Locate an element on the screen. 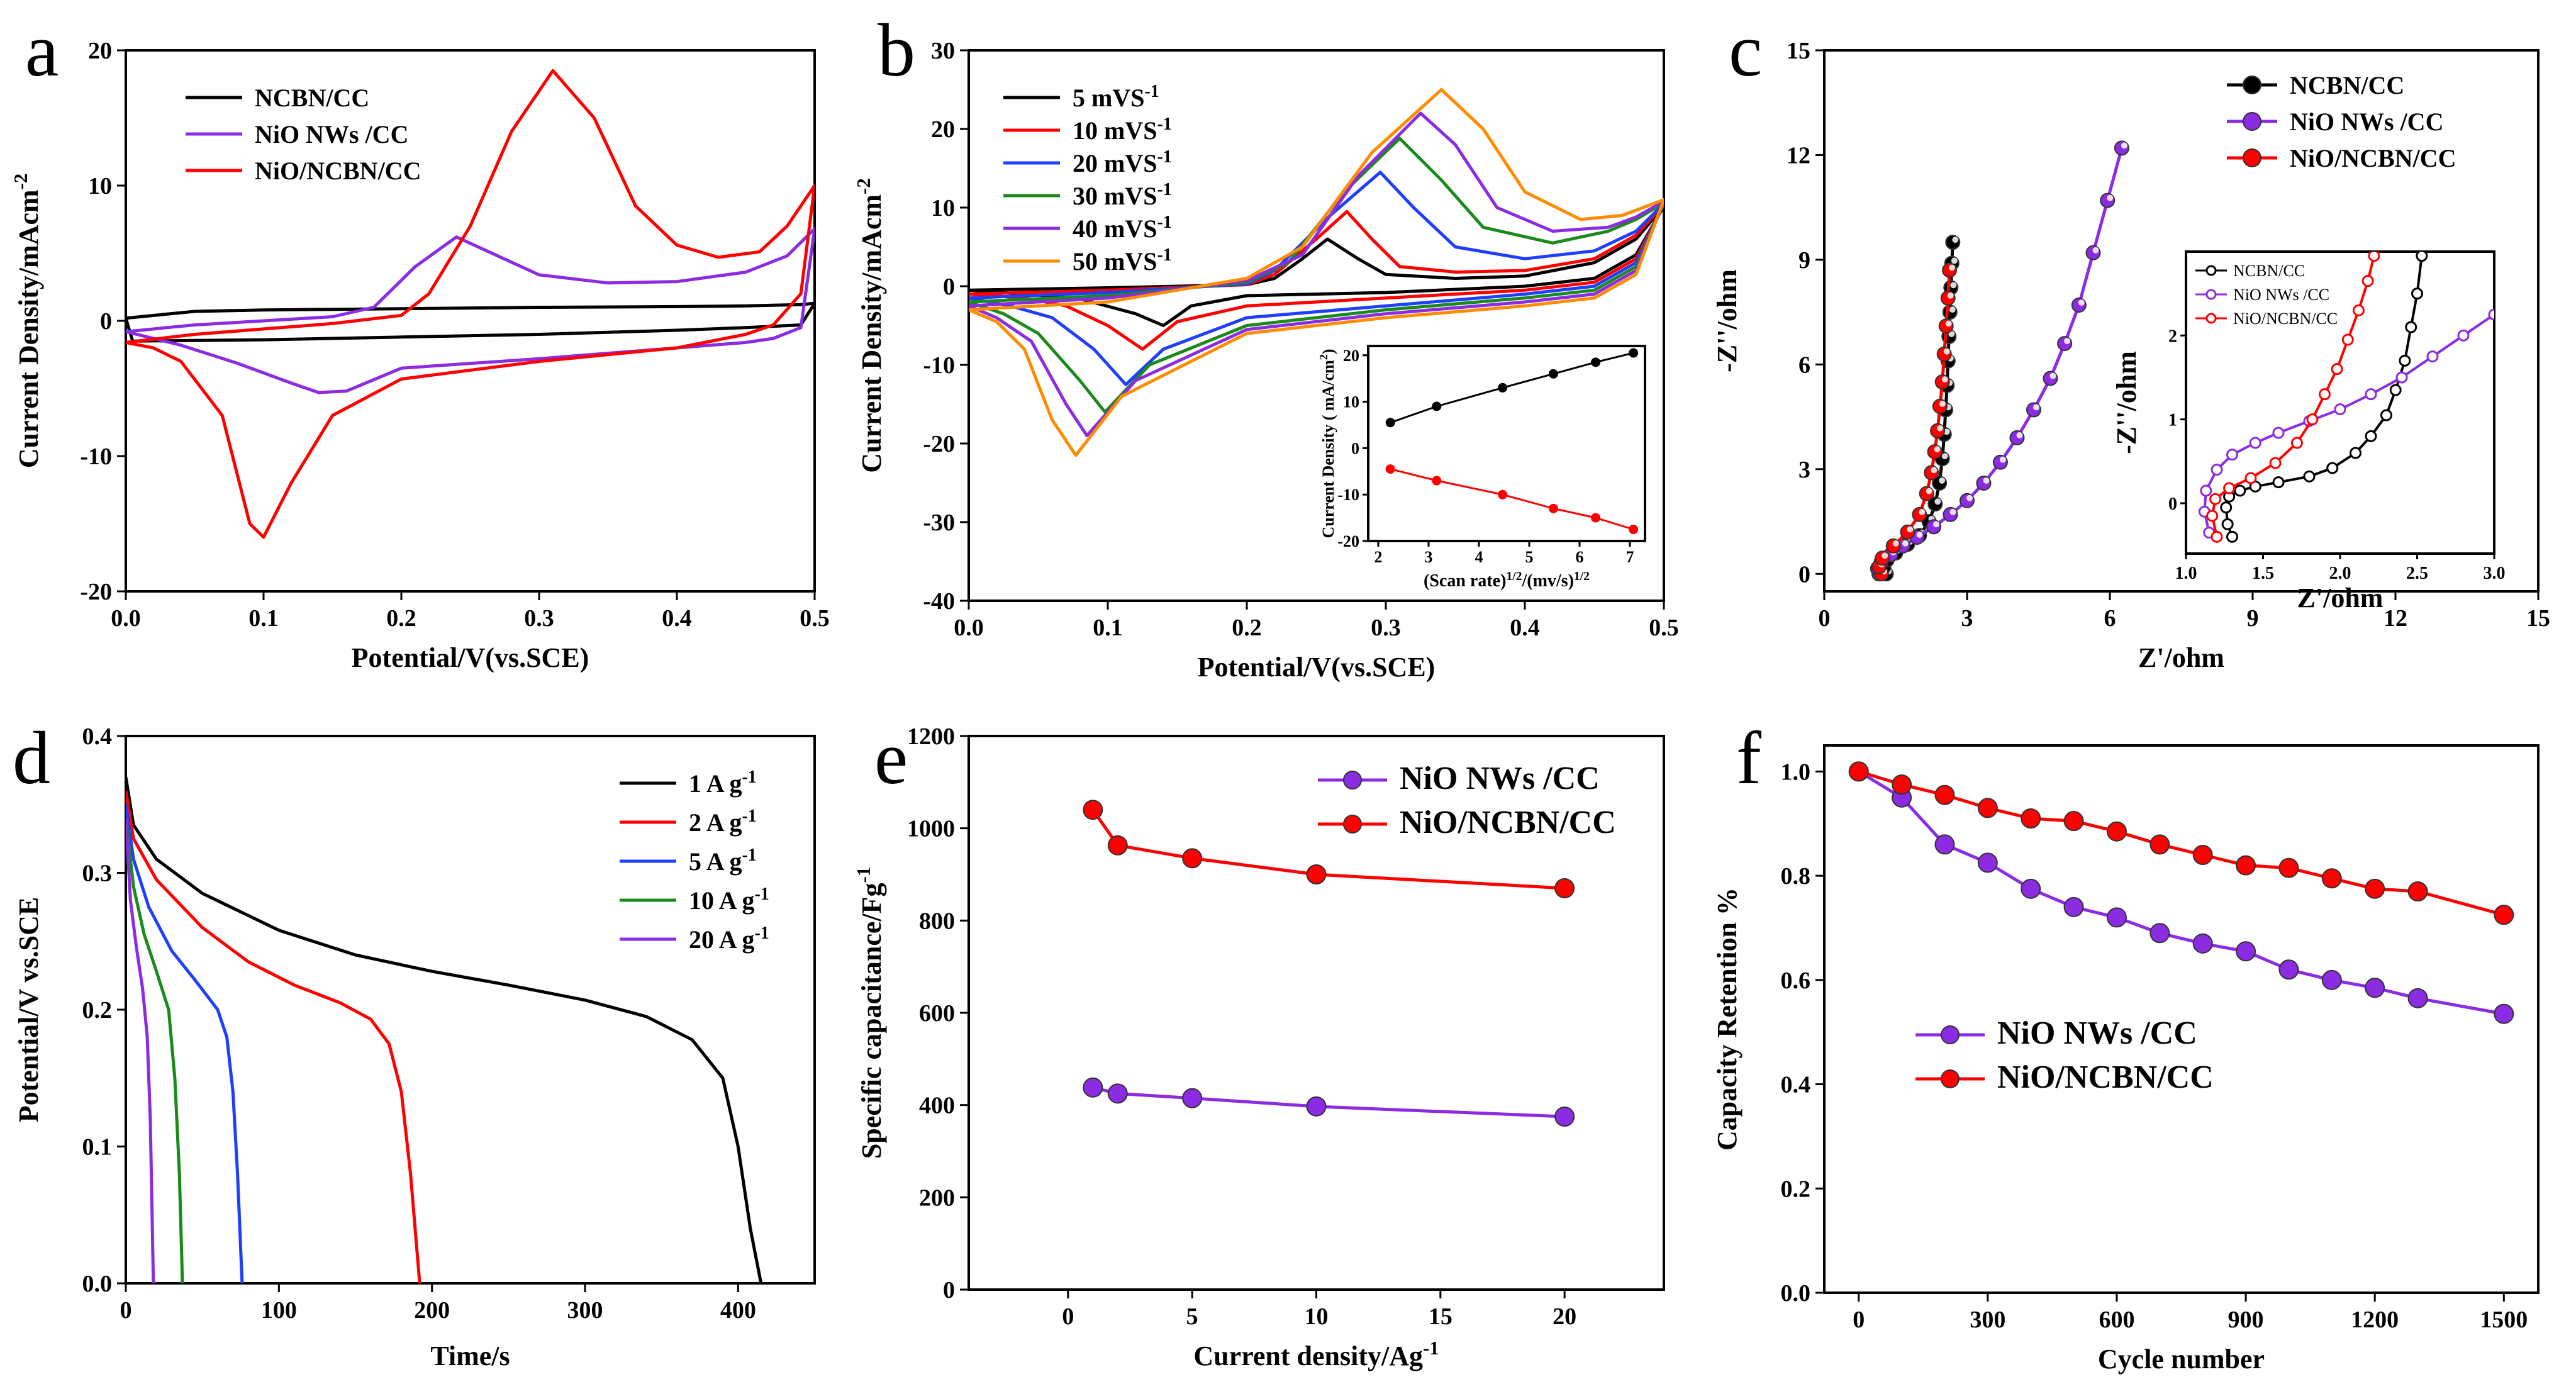 This screenshot has height=1389, width=2576. x-tick-label: 900 is located at coordinates (2246, 1320).